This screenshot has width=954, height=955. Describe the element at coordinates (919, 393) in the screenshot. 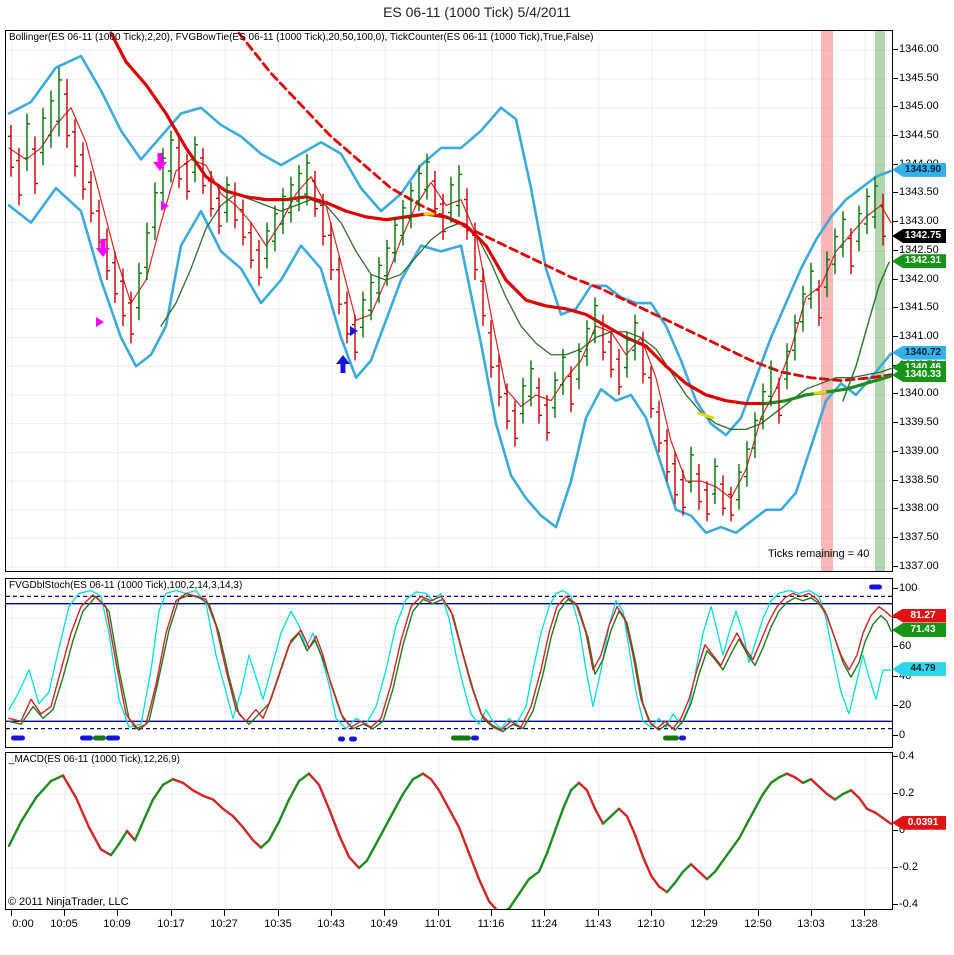

I see `axis-label: 1340.00` at that location.